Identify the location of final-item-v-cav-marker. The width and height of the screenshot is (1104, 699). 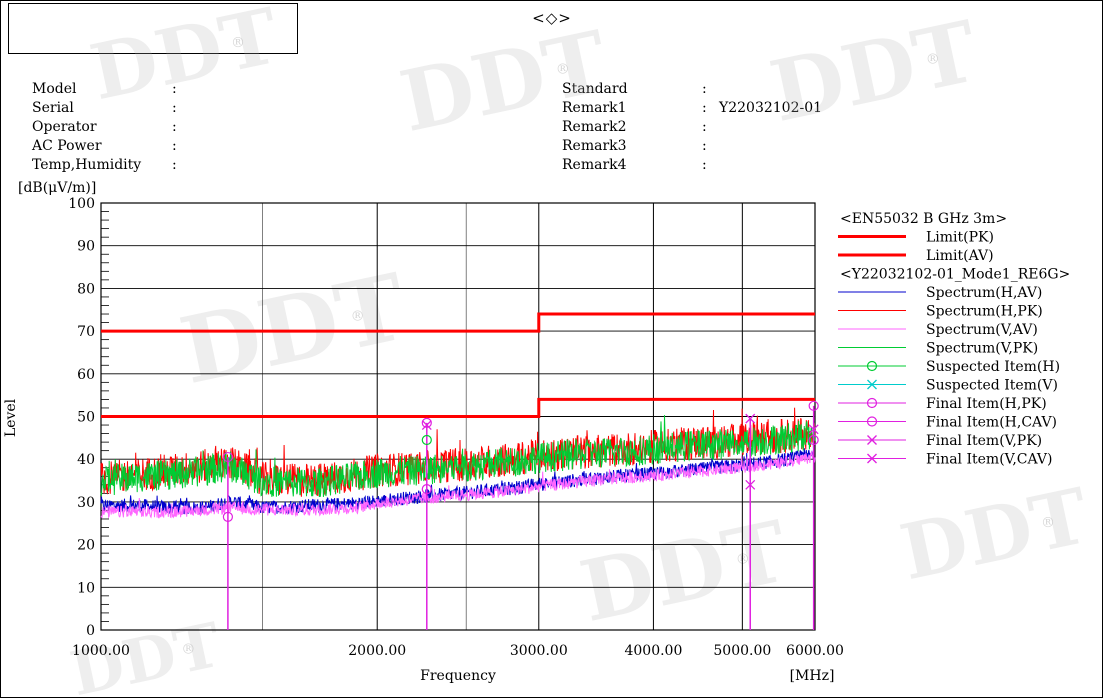
(750, 484).